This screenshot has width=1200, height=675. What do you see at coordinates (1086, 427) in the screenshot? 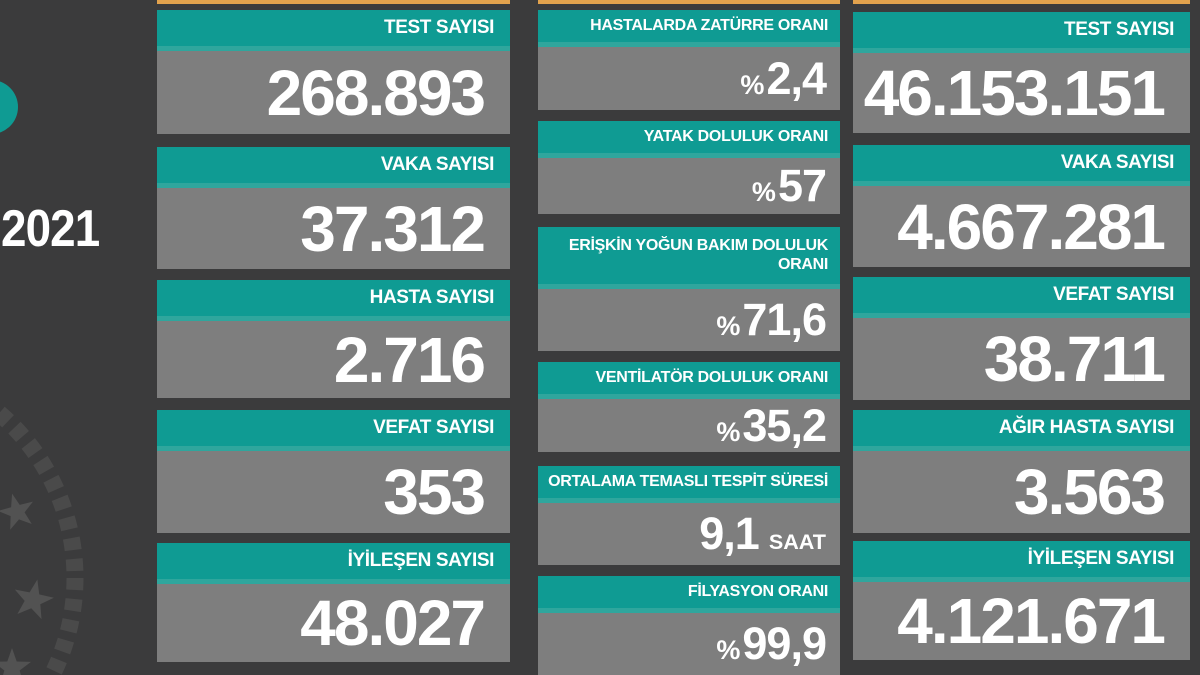
I see `stat-label: AĞIR HASTA SAYISI` at bounding box center [1086, 427].